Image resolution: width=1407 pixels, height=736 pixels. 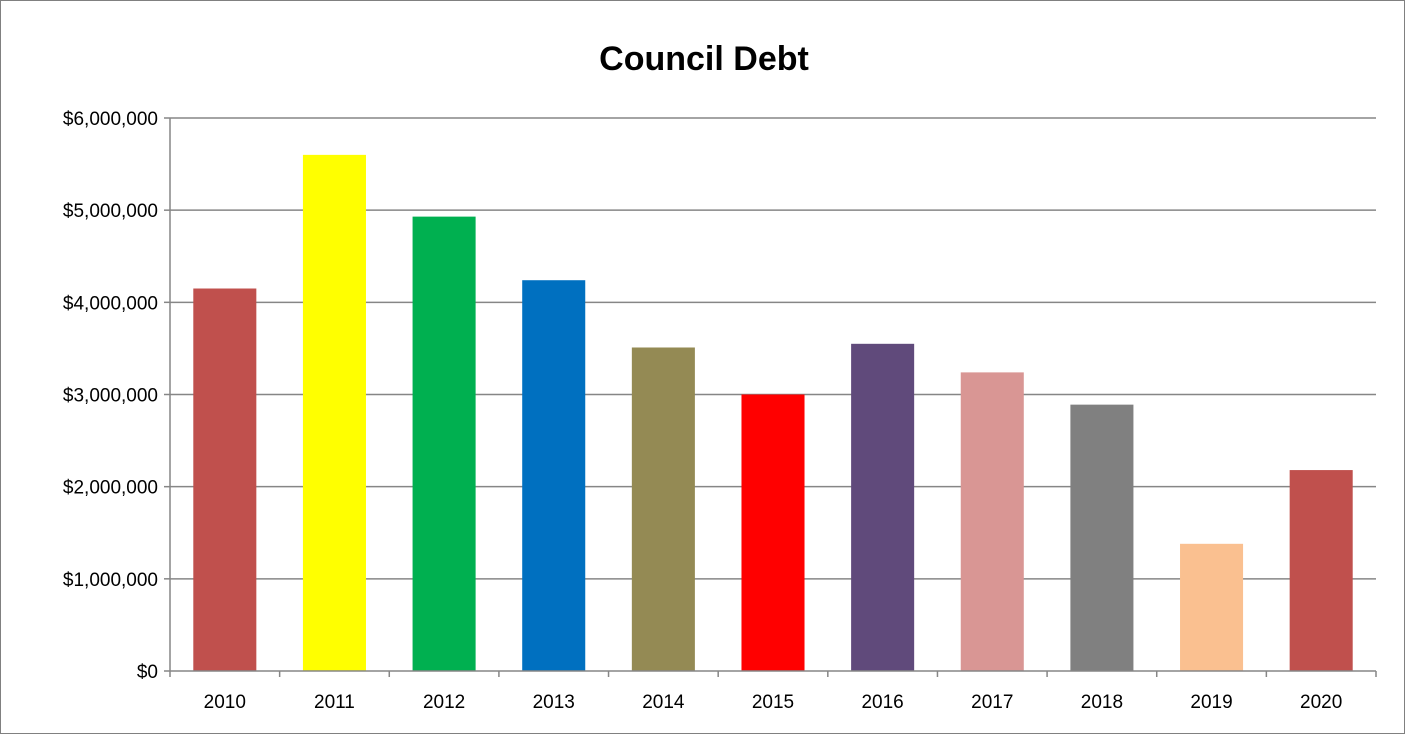 I want to click on y-tick-label: $1,000,000, so click(x=110, y=580).